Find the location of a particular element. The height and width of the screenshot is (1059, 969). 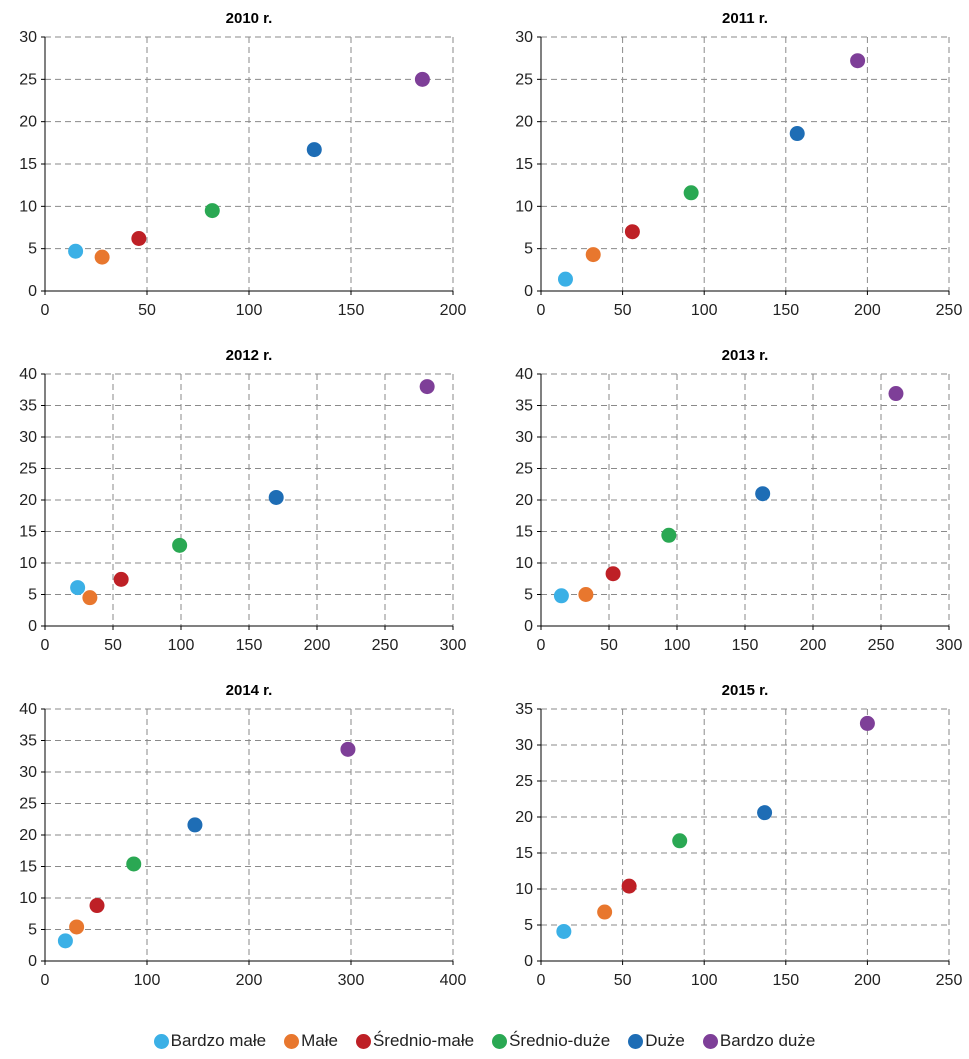

legend-item: Duże is located at coordinates (656, 1041).